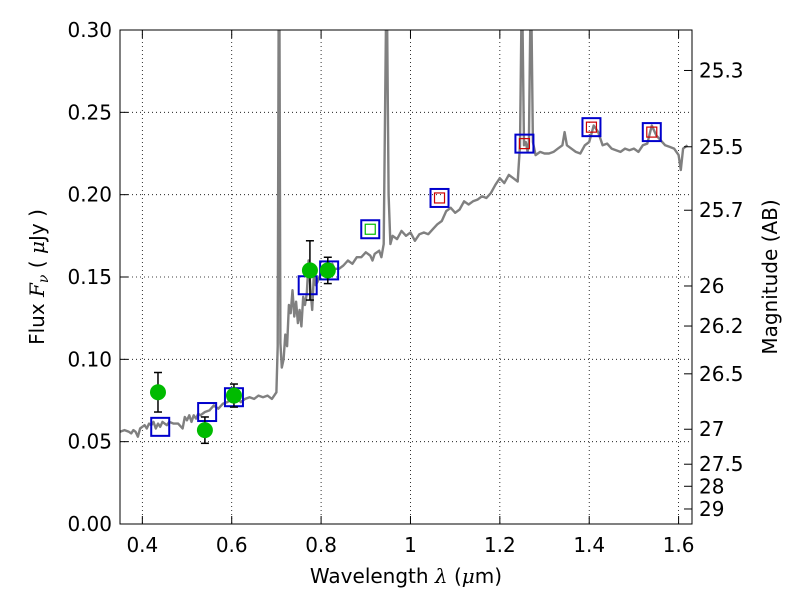 This screenshot has height=600, width=800. I want to click on x-tick-label: 0.4, so click(142, 545).